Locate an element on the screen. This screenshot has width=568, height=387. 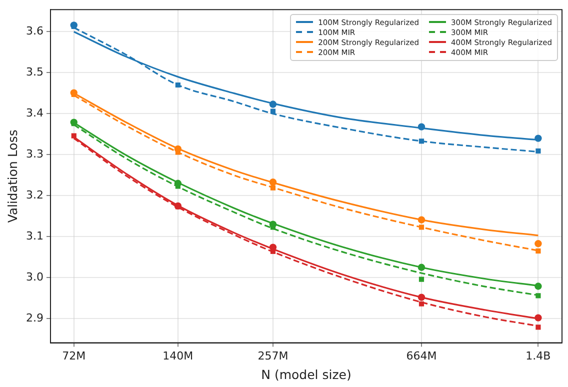
y-tick-label: 3.0 is located at coordinates (35, 277).